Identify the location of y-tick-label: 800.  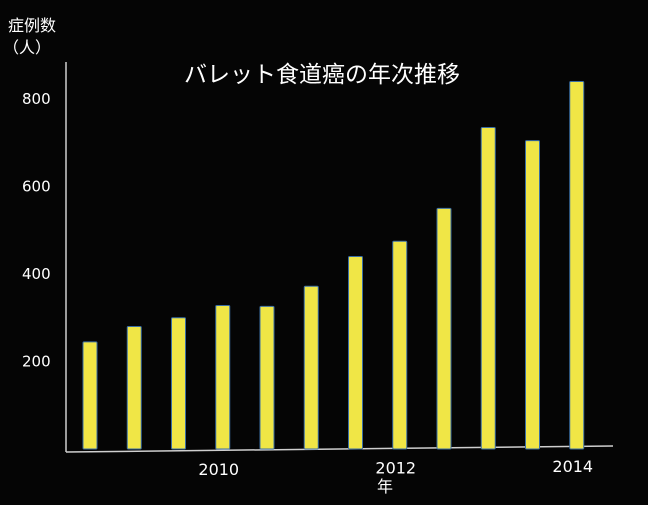
(36, 99).